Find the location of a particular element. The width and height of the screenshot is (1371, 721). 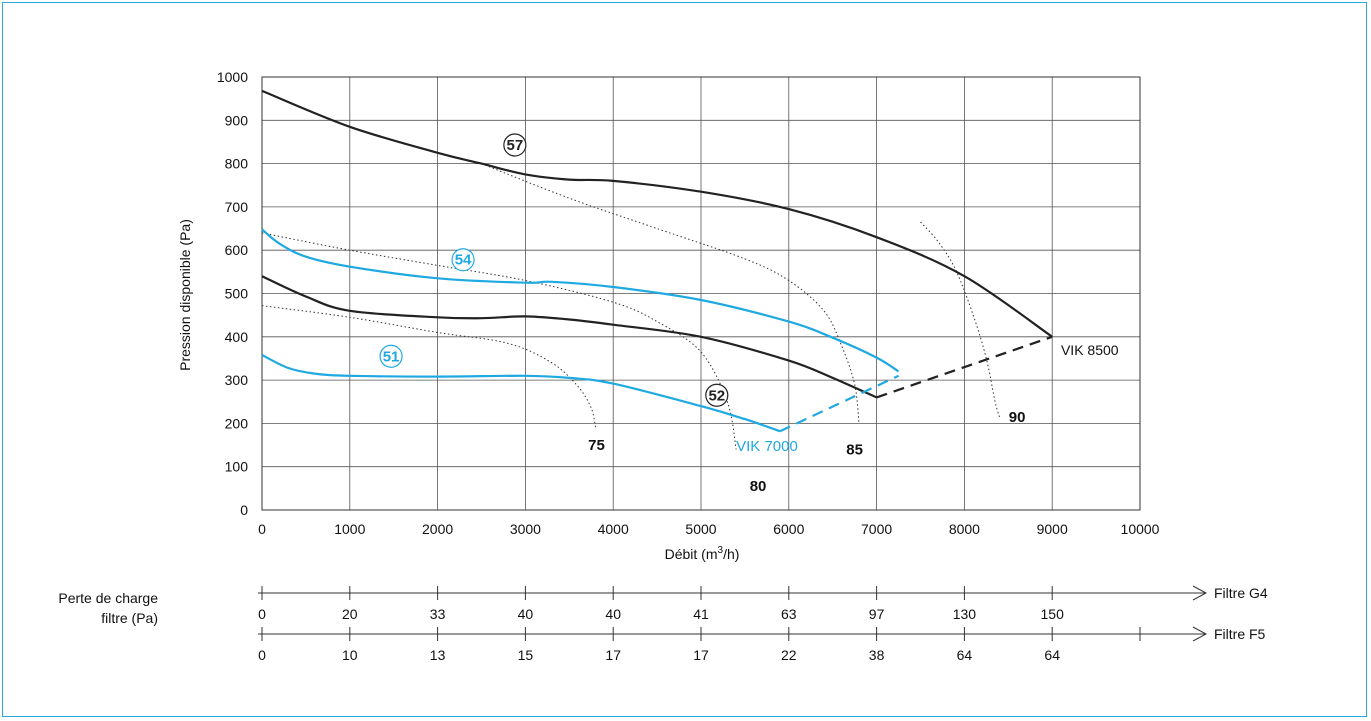

curve-id-label: 52 is located at coordinates (716, 395).